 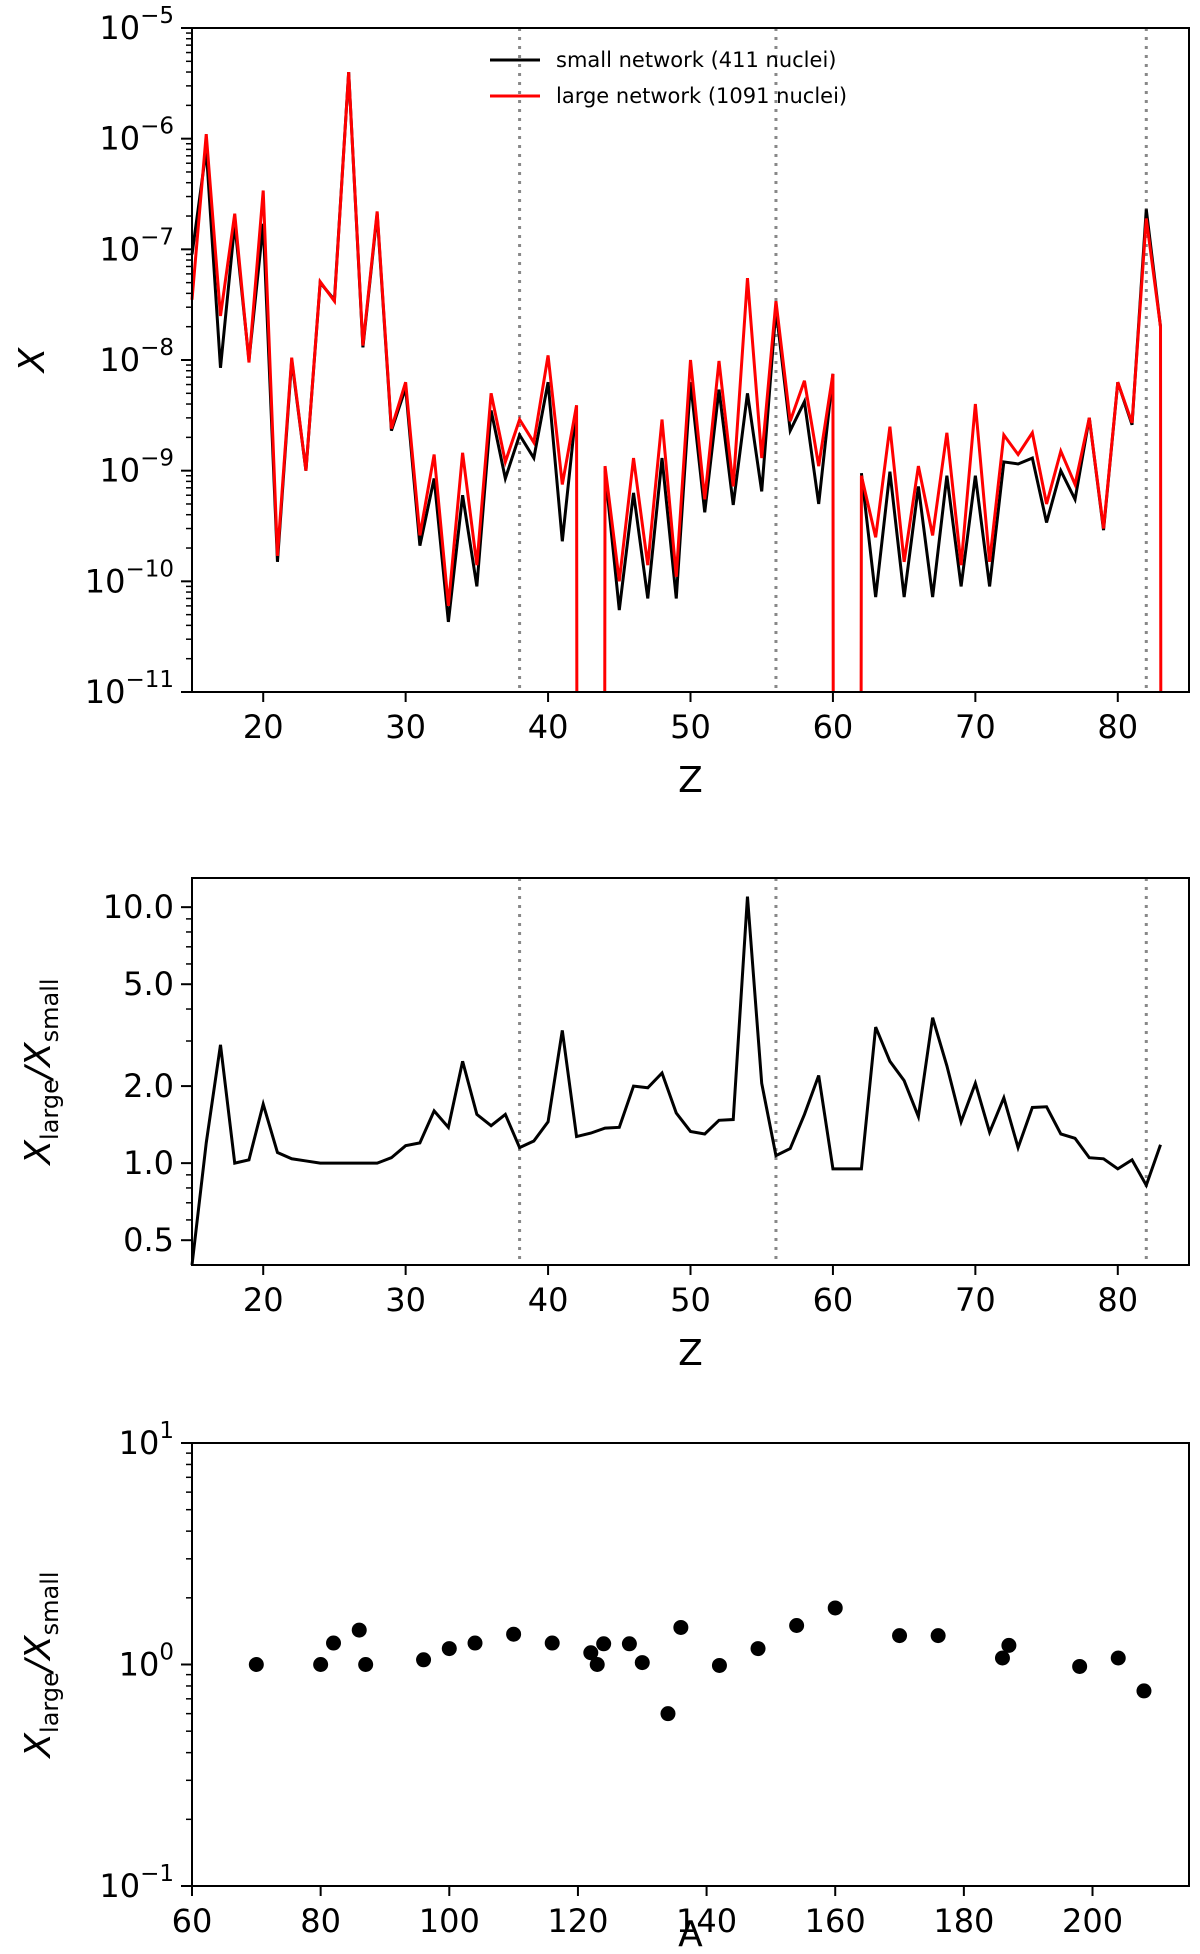 I want to click on y-tick-label: 10⁰, so click(x=146, y=1662).